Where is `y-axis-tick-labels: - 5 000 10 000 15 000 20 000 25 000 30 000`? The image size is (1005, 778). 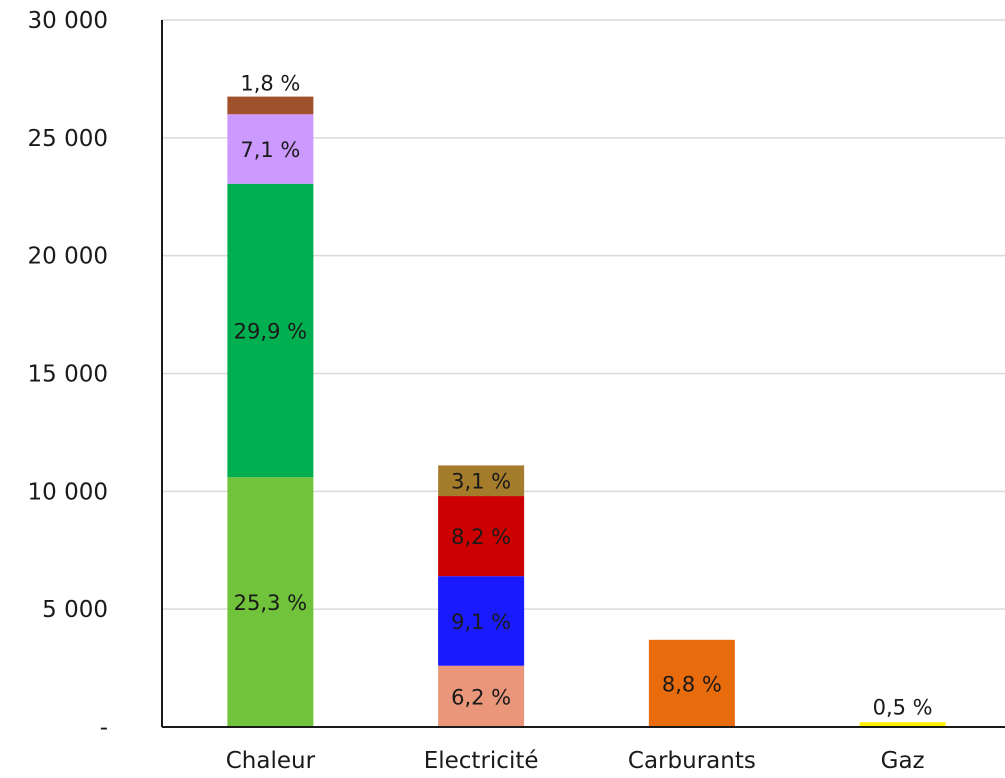 y-axis-tick-labels: - 5 000 10 000 15 000 20 000 25 000 30 000 is located at coordinates (68, 374).